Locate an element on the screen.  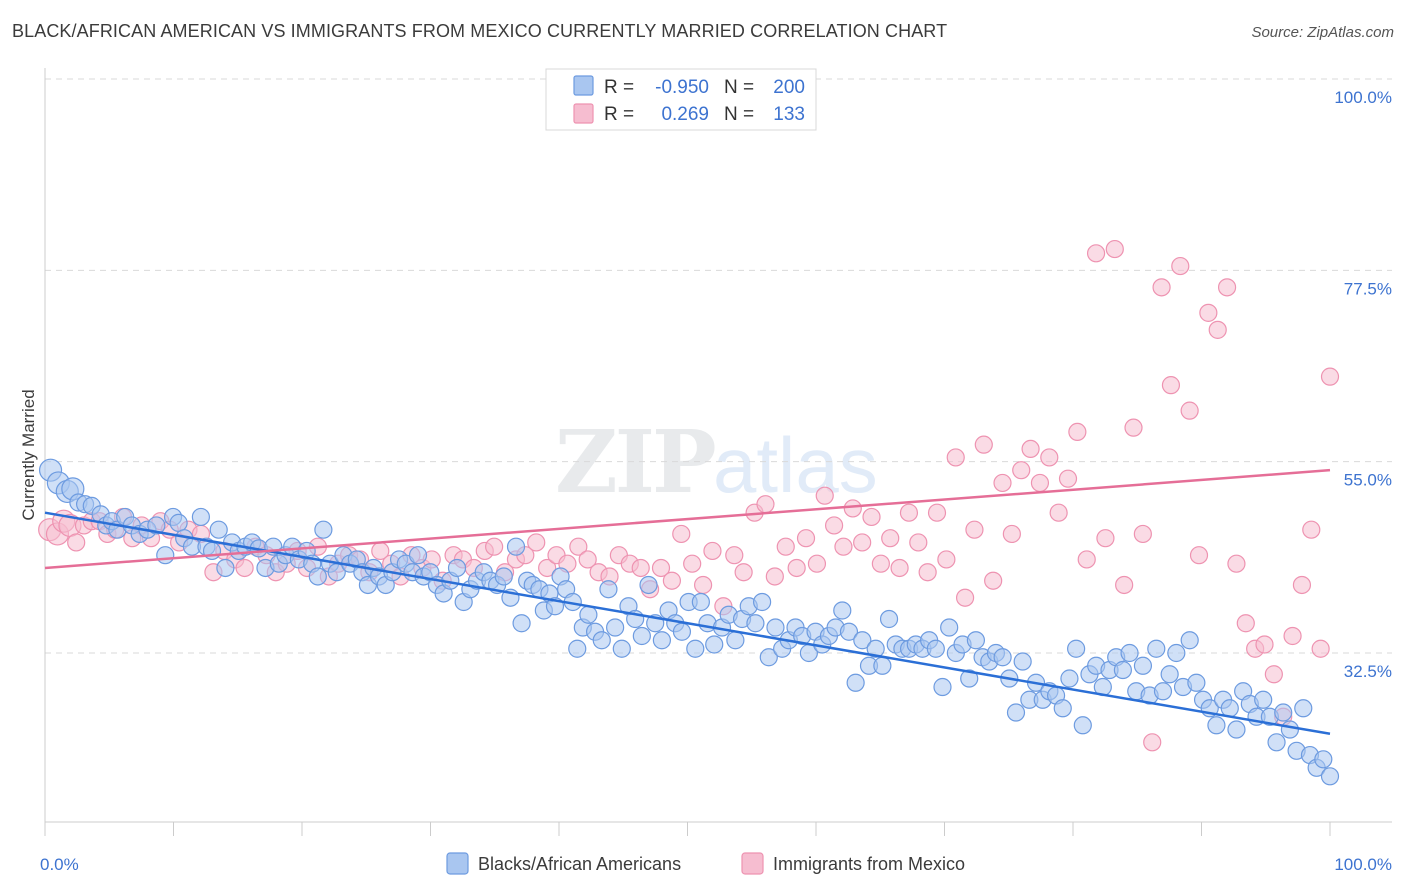
y-axis-title: Currently Married is located at coordinates (28, 454).